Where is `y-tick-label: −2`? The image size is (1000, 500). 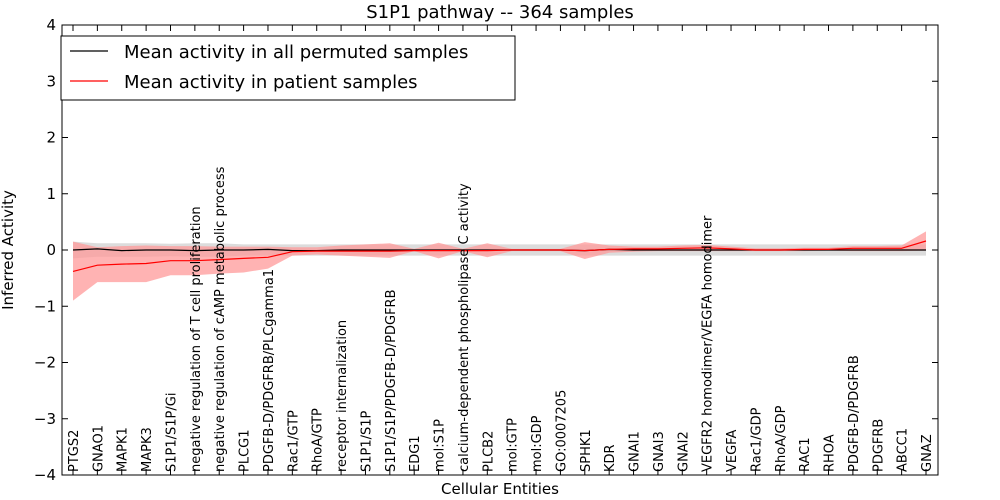 y-tick-label: −2 is located at coordinates (45, 363).